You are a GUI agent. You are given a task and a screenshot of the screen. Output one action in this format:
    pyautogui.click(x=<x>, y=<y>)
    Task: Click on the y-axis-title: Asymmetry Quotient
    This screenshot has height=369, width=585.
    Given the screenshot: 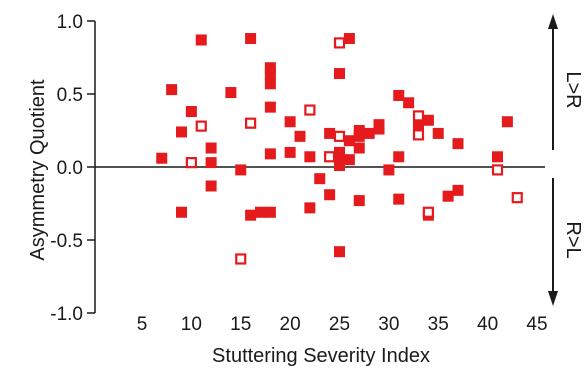 What is the action you would take?
    pyautogui.click(x=38, y=170)
    